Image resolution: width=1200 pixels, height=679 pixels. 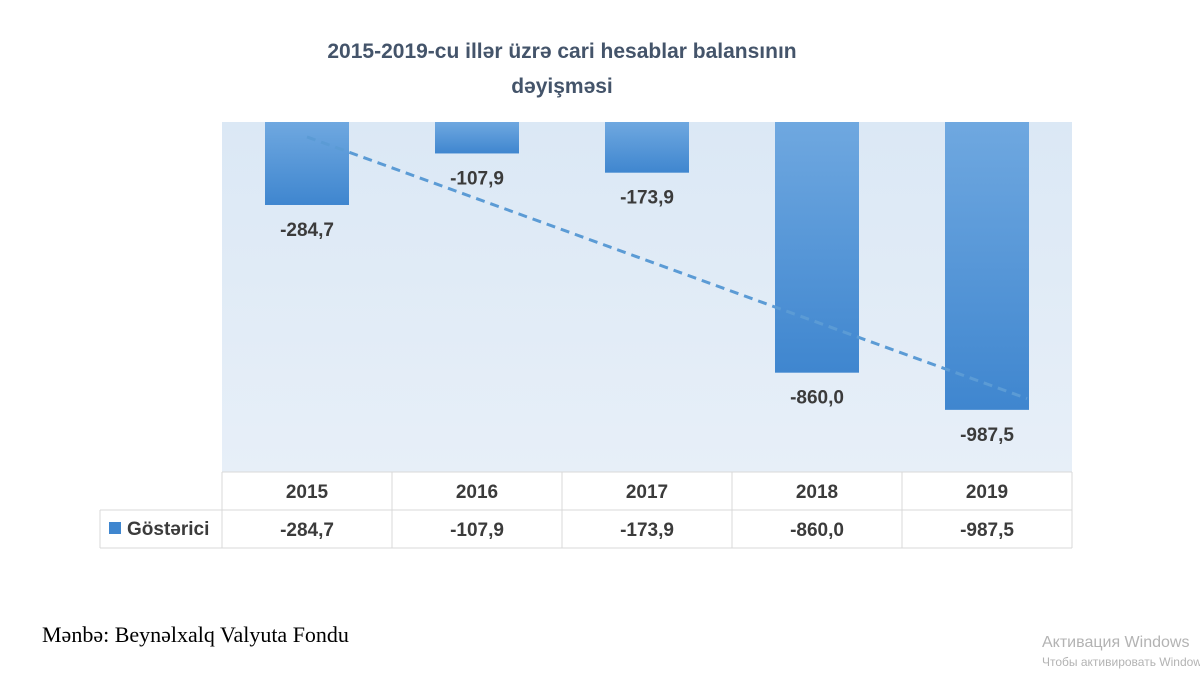 I want to click on table-value-2017: -173,9, so click(x=647, y=530).